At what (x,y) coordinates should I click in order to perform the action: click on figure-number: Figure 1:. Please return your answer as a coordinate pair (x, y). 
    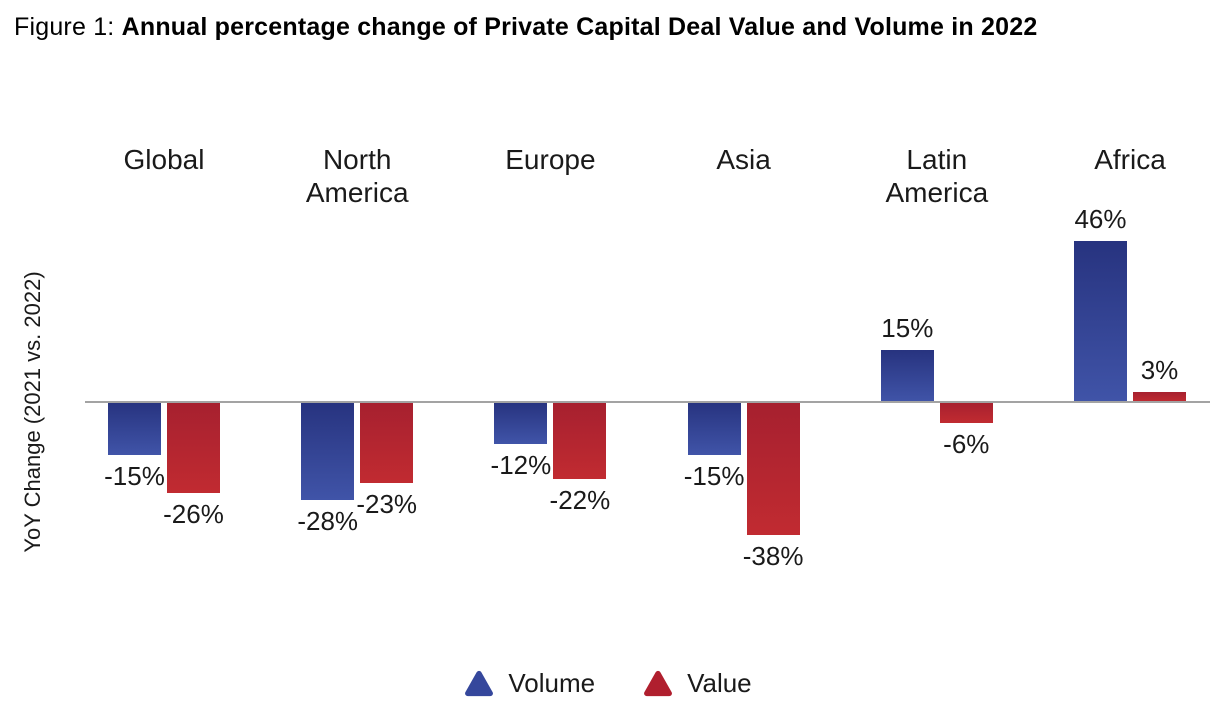
    Looking at the image, I should click on (68, 27).